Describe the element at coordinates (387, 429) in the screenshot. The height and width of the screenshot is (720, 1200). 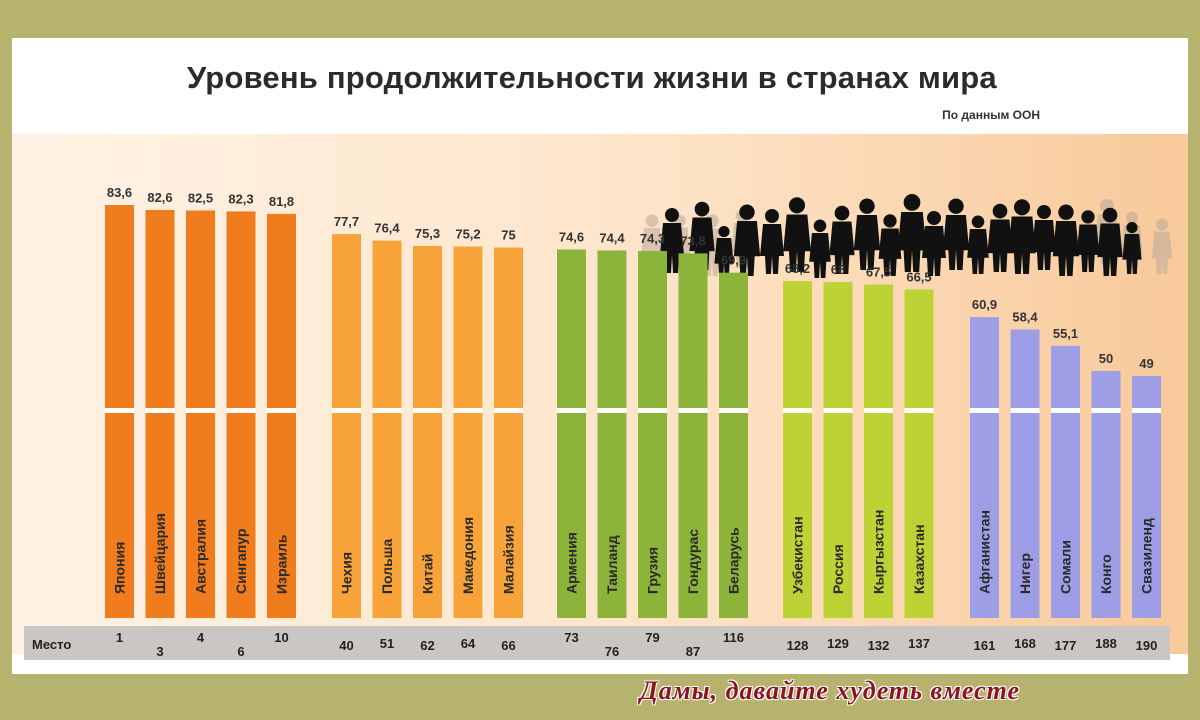
I see `bar-Польша` at that location.